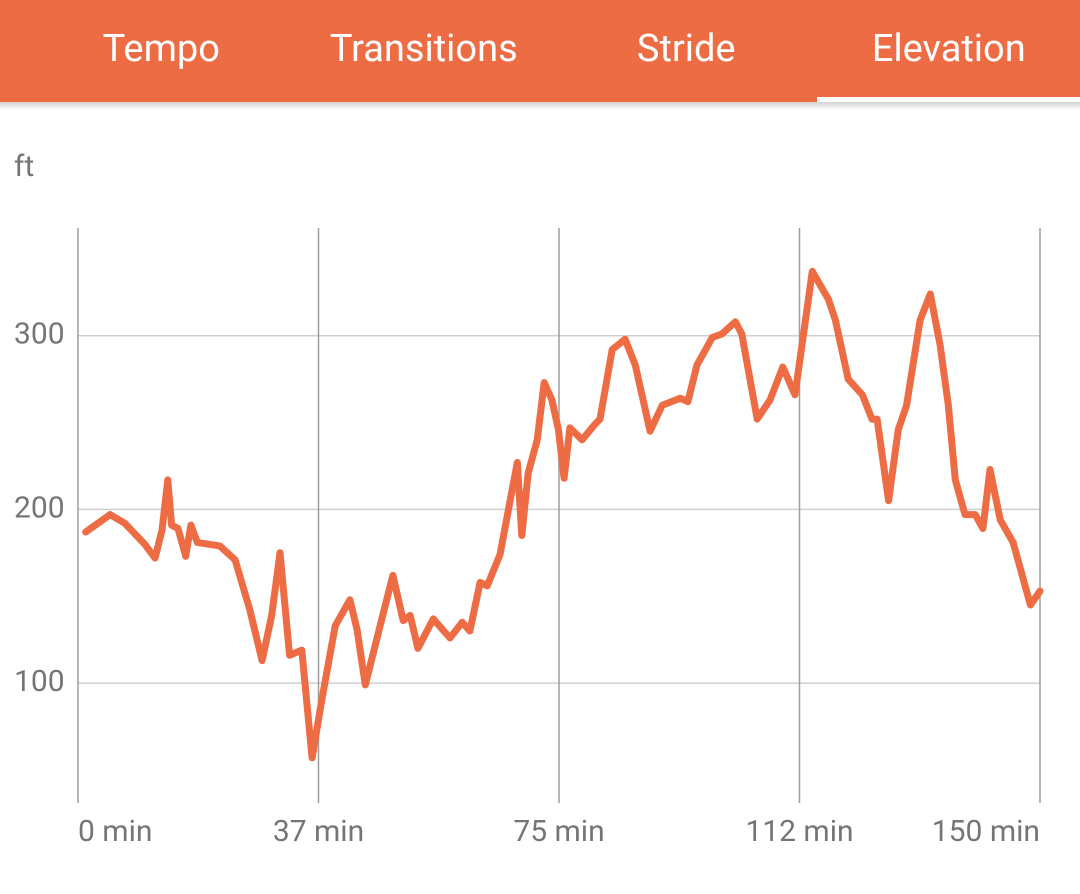 The width and height of the screenshot is (1080, 894). I want to click on tab-label: Stride, so click(686, 49).